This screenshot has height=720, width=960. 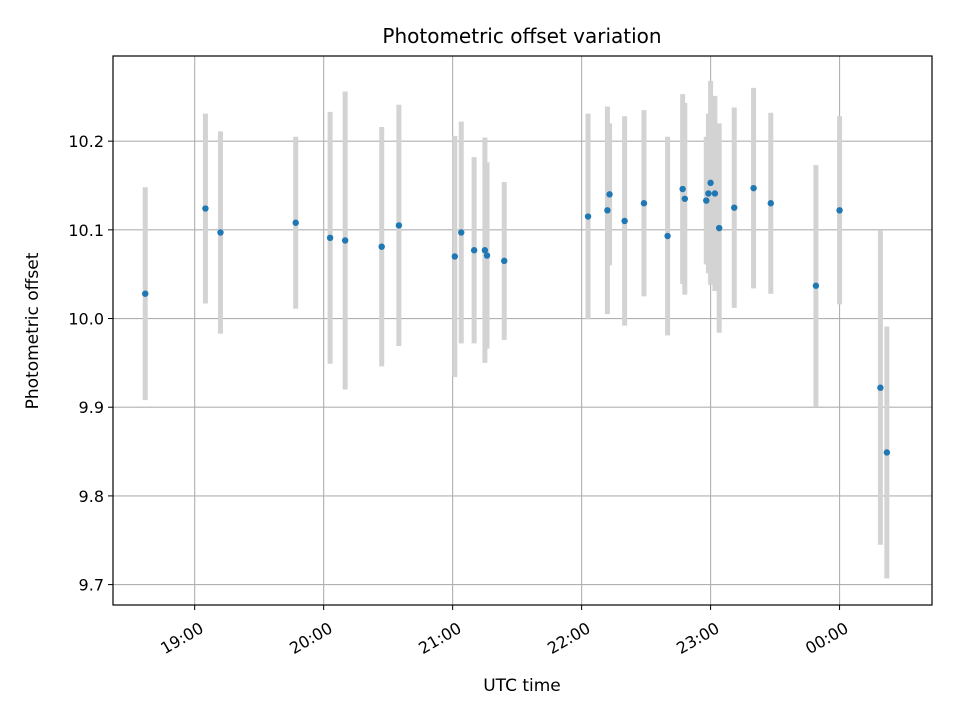 I want to click on y-tick-label: 9.8, so click(x=91, y=496).